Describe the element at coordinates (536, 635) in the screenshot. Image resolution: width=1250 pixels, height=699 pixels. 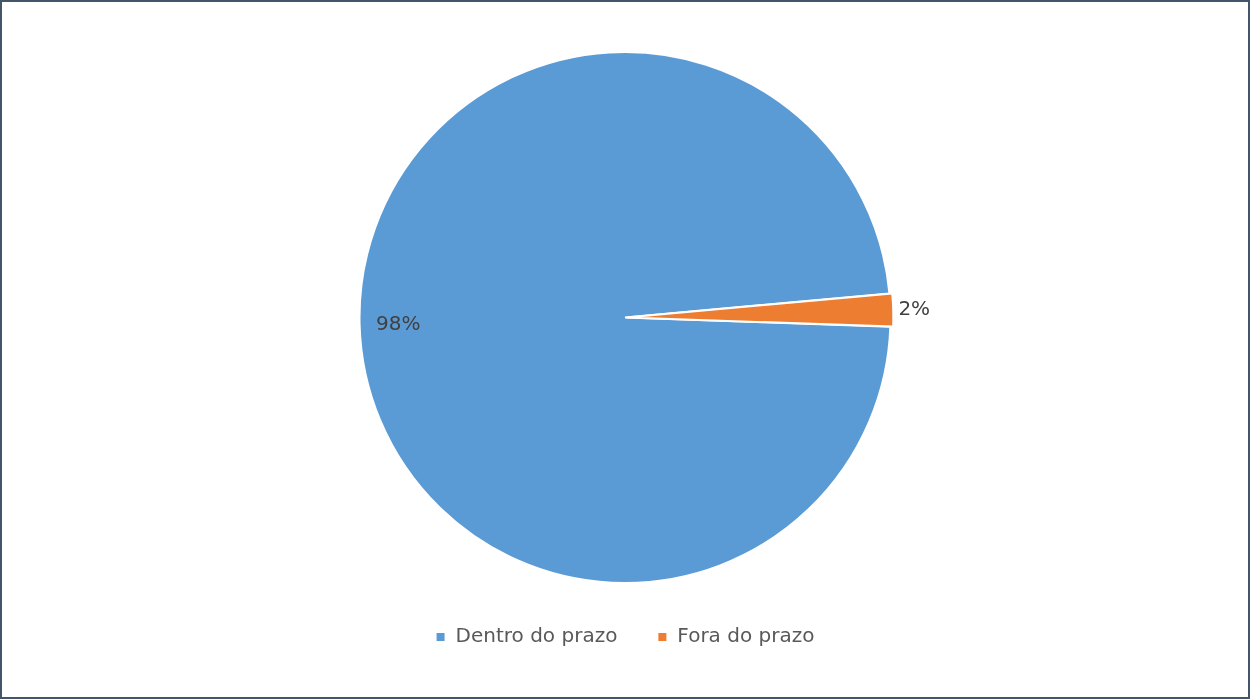
I see `legend-label: Dentro do prazo` at that location.